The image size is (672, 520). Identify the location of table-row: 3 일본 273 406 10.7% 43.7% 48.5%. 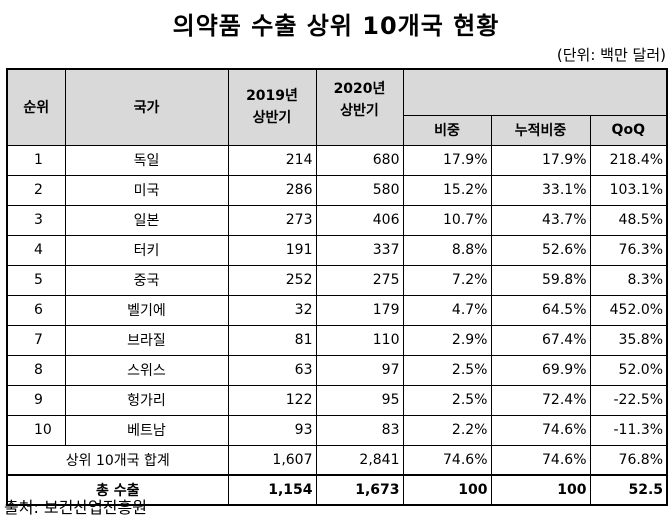
(337, 220).